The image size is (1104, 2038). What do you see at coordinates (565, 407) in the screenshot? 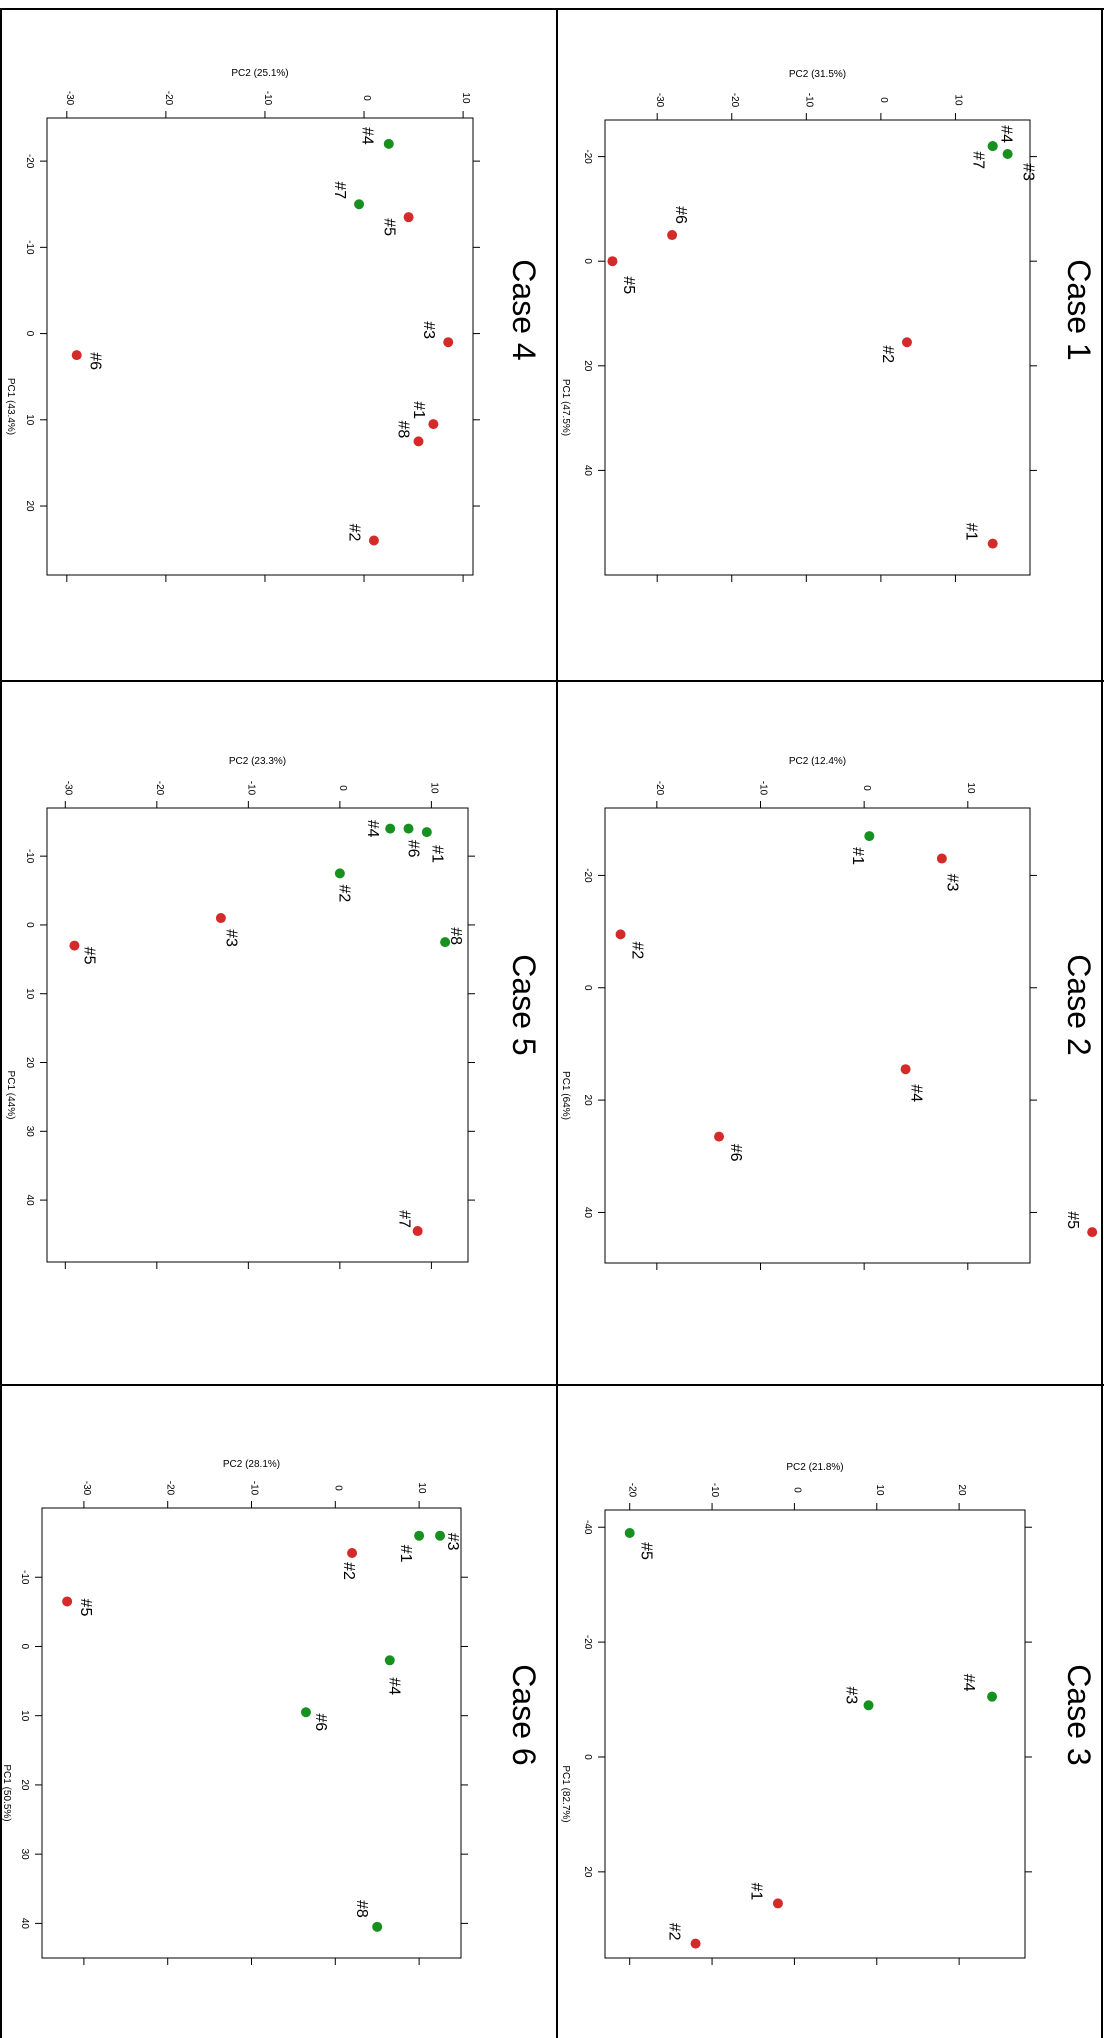
I see `axis-label-pc1: PC1 (47.5%)` at bounding box center [565, 407].